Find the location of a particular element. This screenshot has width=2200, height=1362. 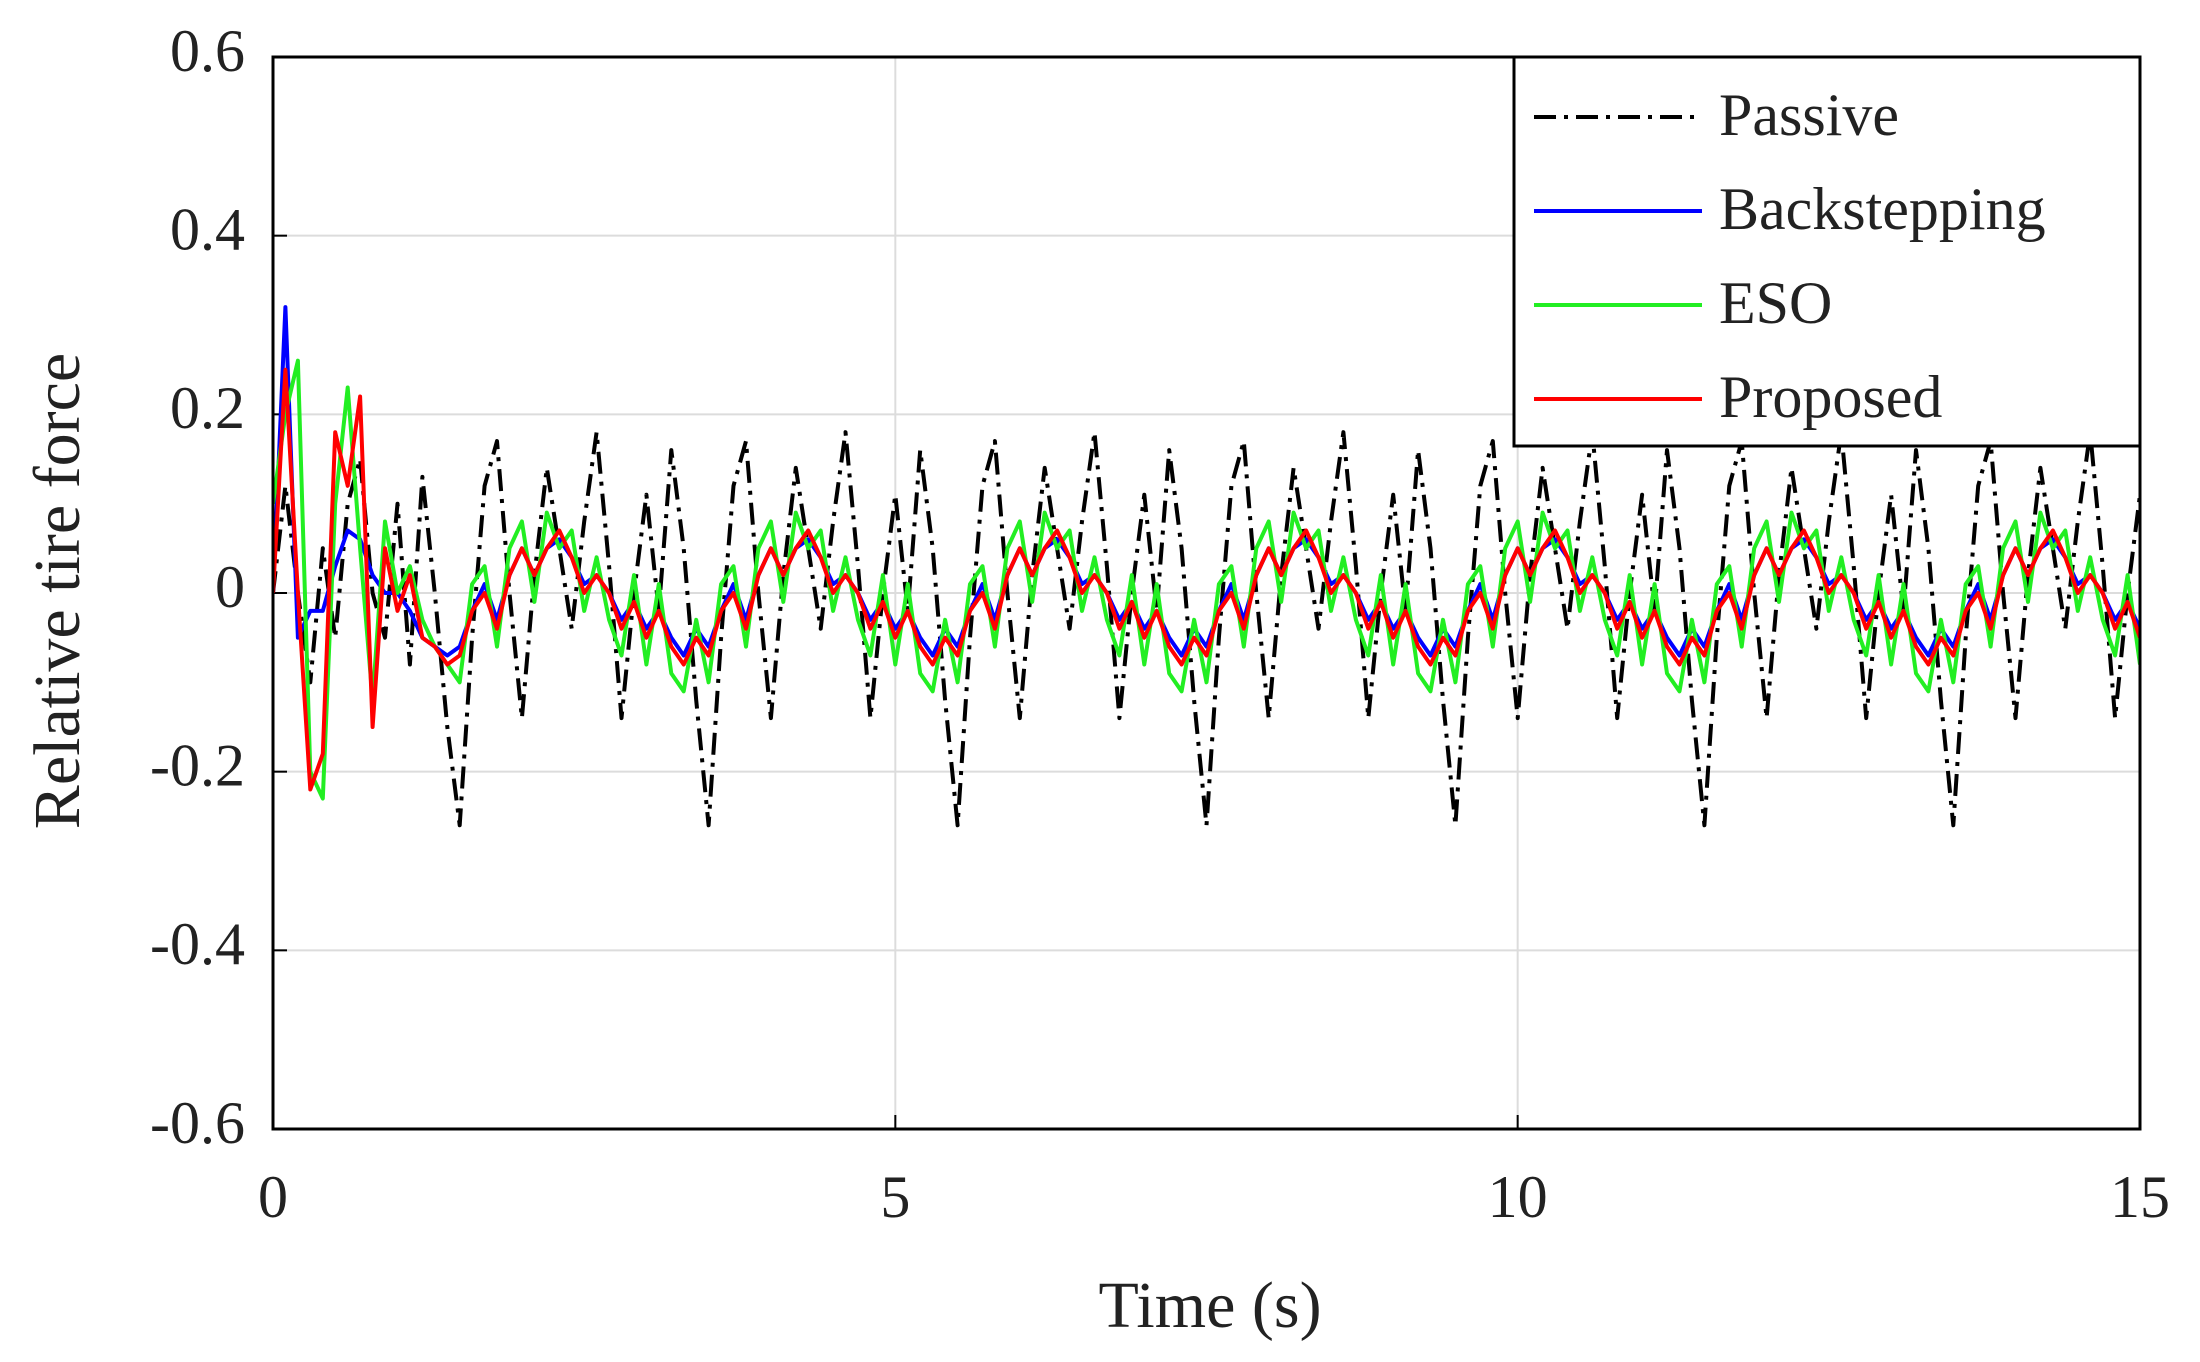

legend-box is located at coordinates (1827, 251).